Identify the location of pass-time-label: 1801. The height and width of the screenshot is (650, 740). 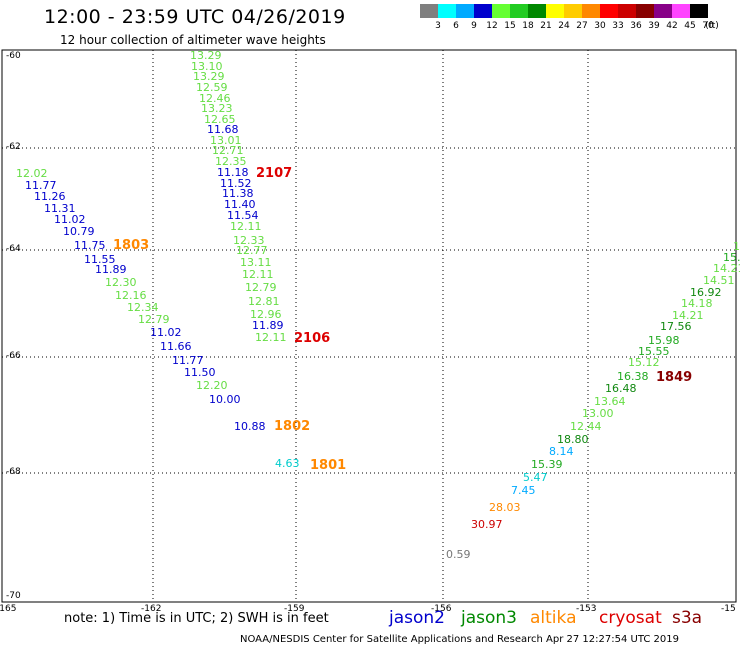
(328, 465).